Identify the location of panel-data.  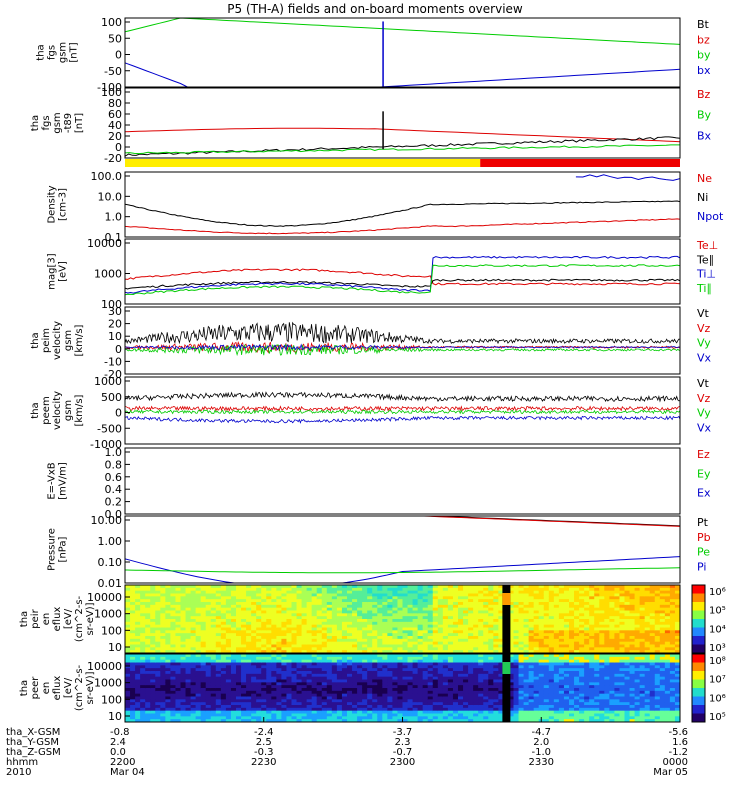
(402, 52).